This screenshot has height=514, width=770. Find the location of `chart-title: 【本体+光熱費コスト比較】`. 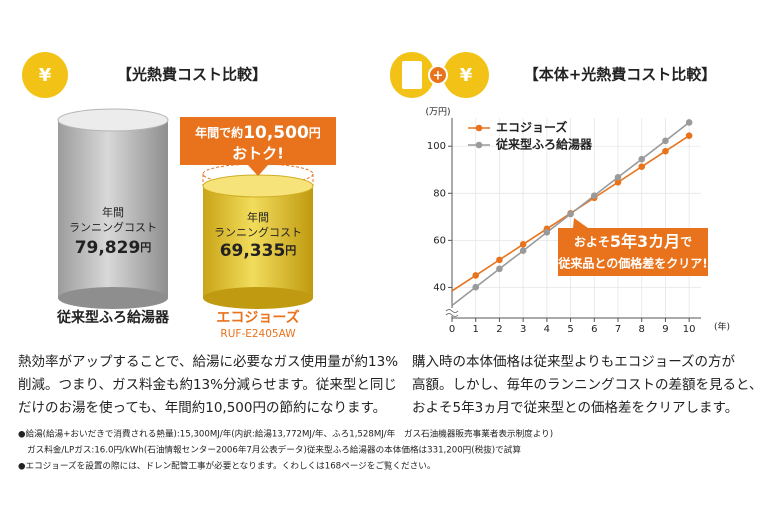

chart-title: 【本体+光熱費コスト比較】 is located at coordinates (620, 75).